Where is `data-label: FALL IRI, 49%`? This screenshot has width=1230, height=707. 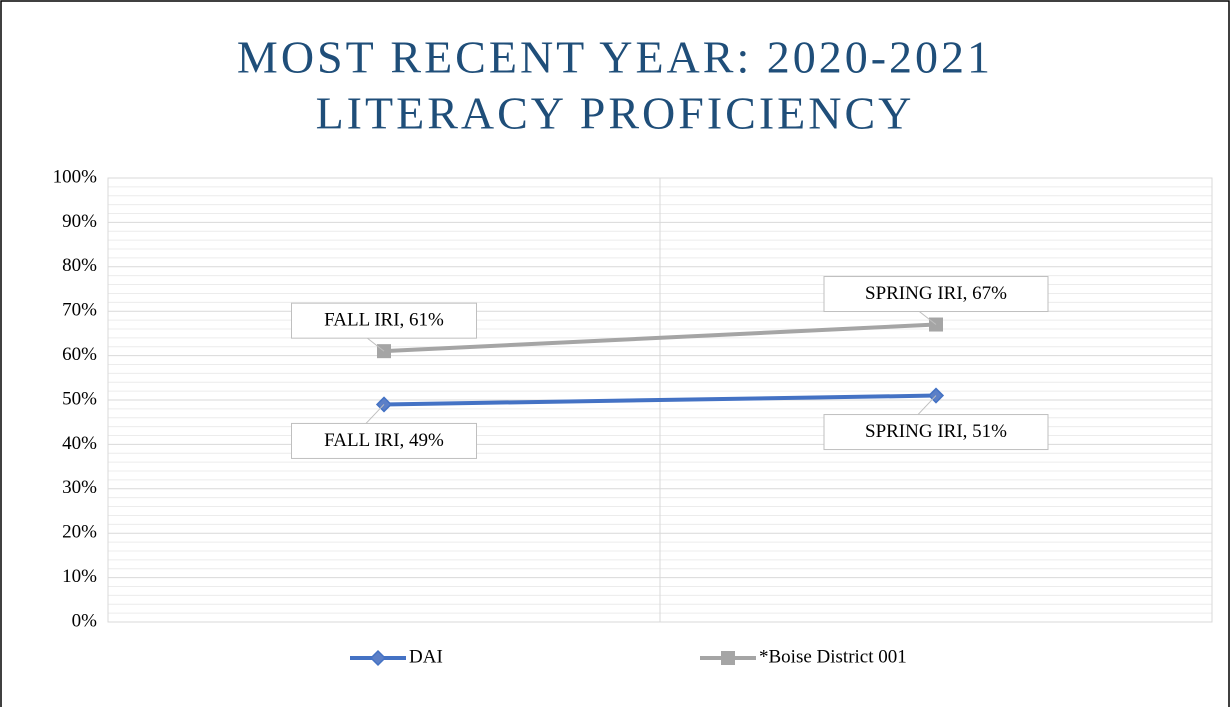 data-label: FALL IRI, 49% is located at coordinates (384, 440).